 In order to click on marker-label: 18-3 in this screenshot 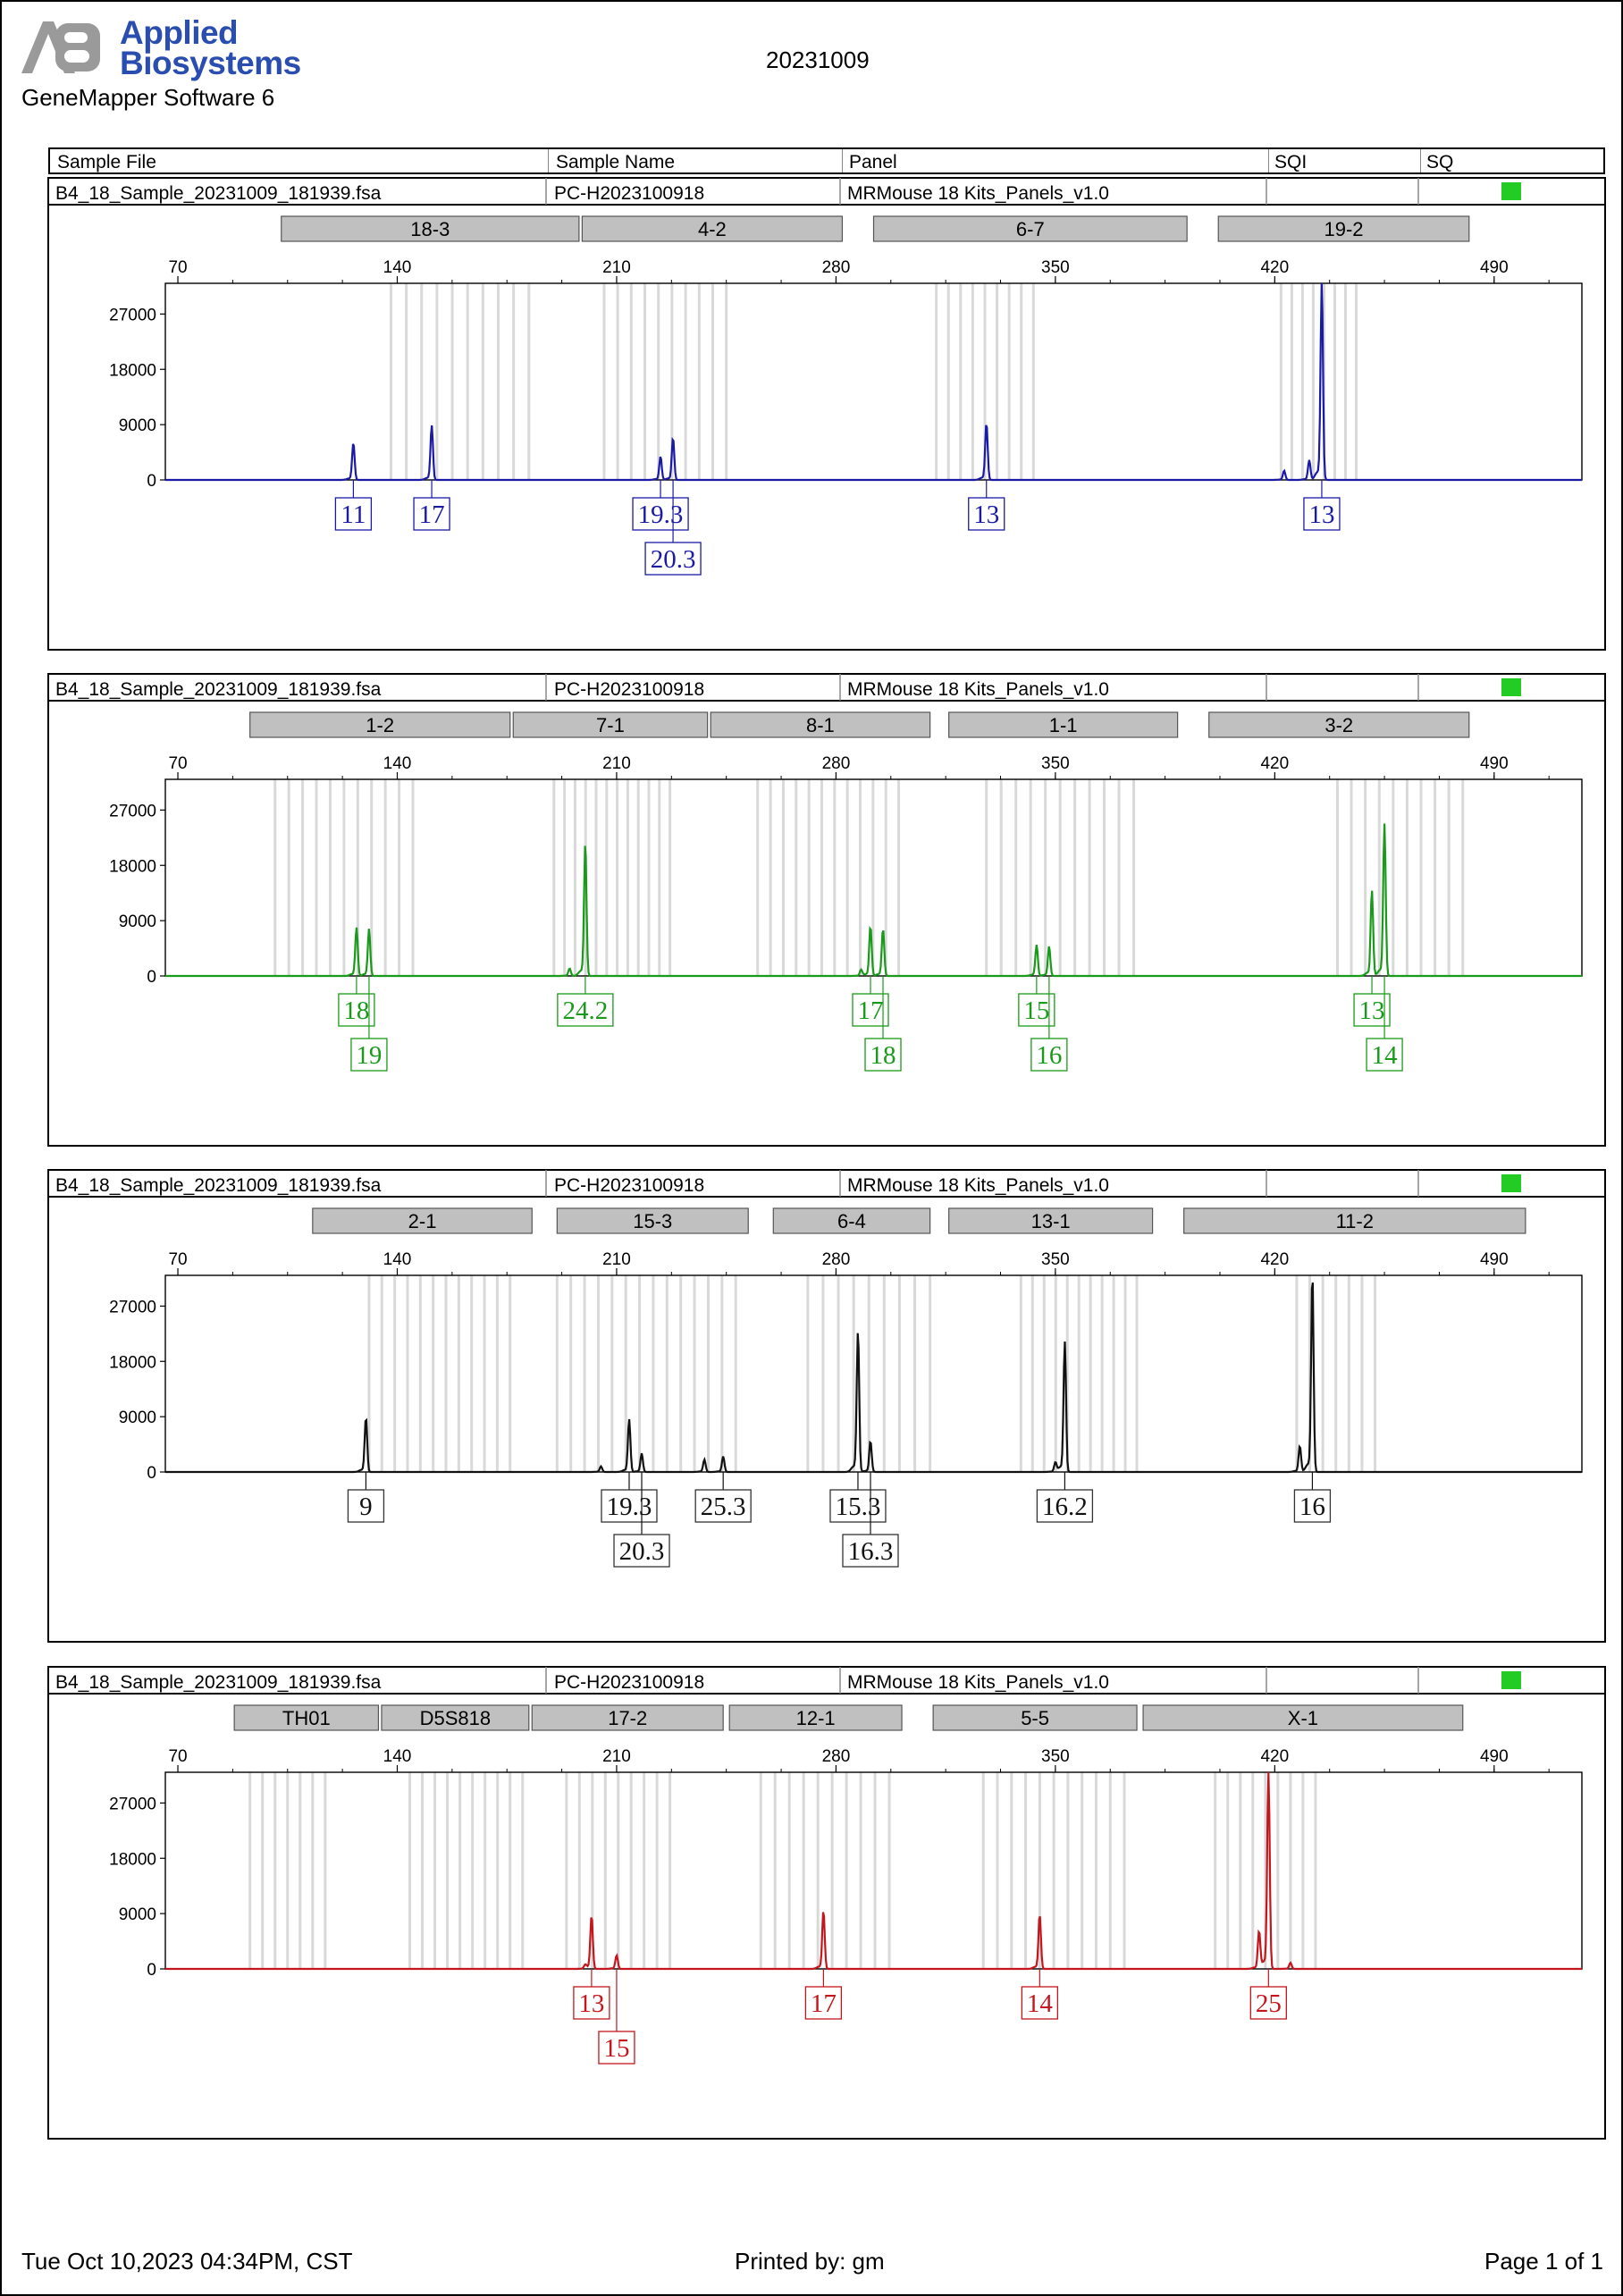, I will do `click(430, 229)`.